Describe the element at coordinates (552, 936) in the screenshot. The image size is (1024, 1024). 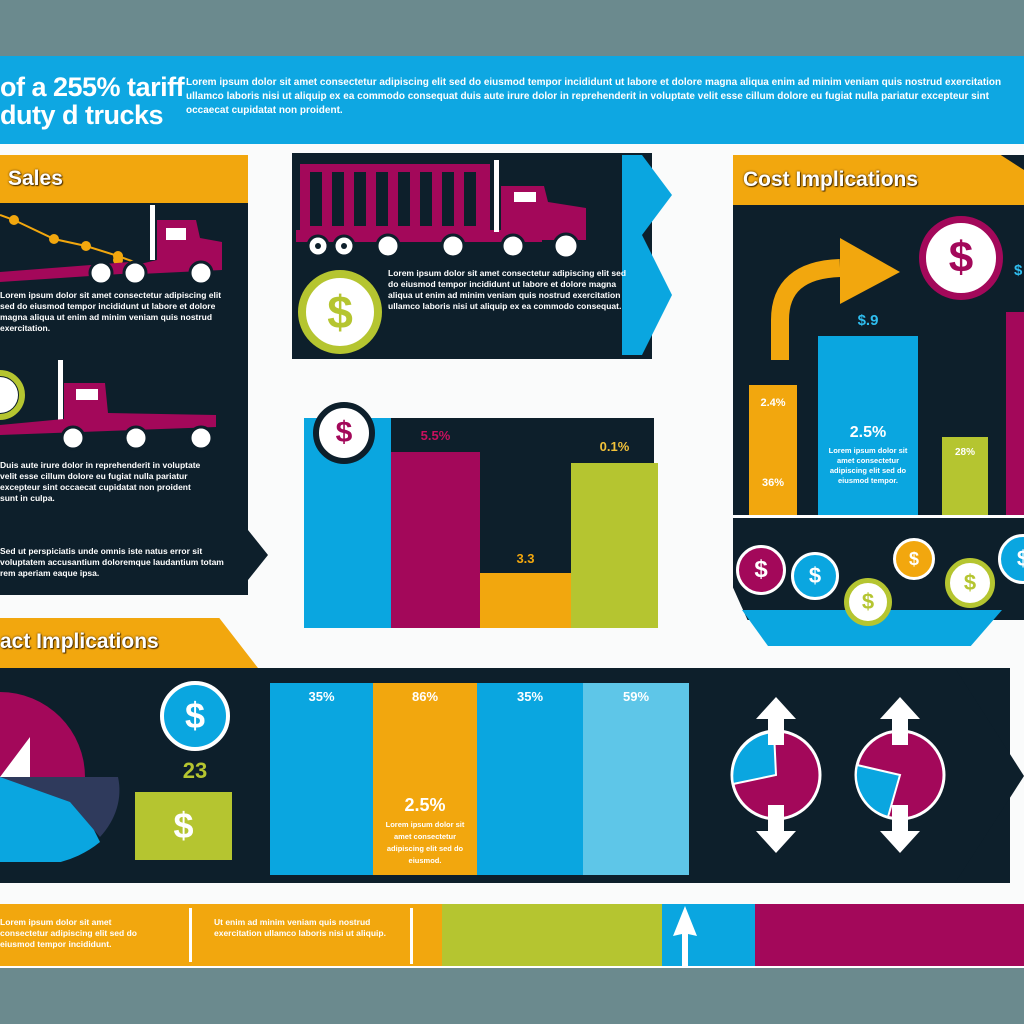
I see `footer-lime-block` at that location.